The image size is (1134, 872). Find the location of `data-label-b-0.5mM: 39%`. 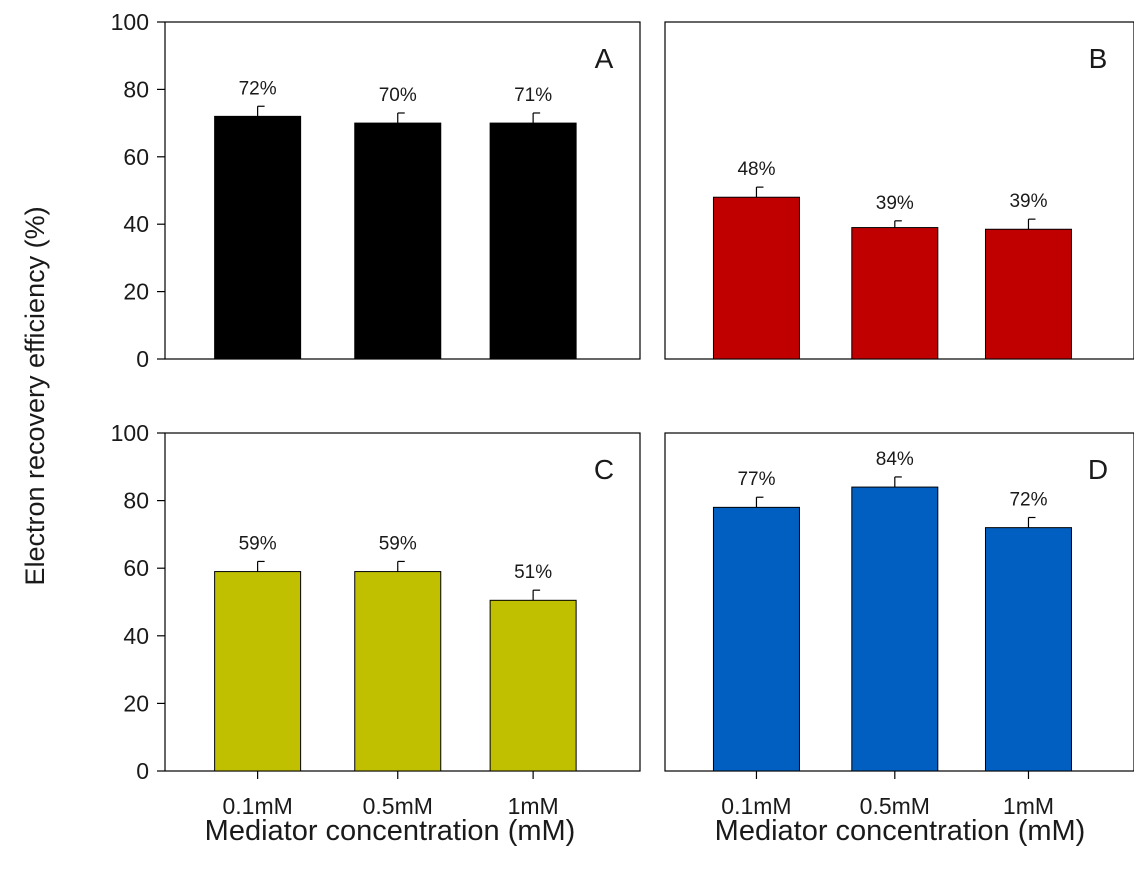

data-label-b-0.5mM: 39% is located at coordinates (895, 203).